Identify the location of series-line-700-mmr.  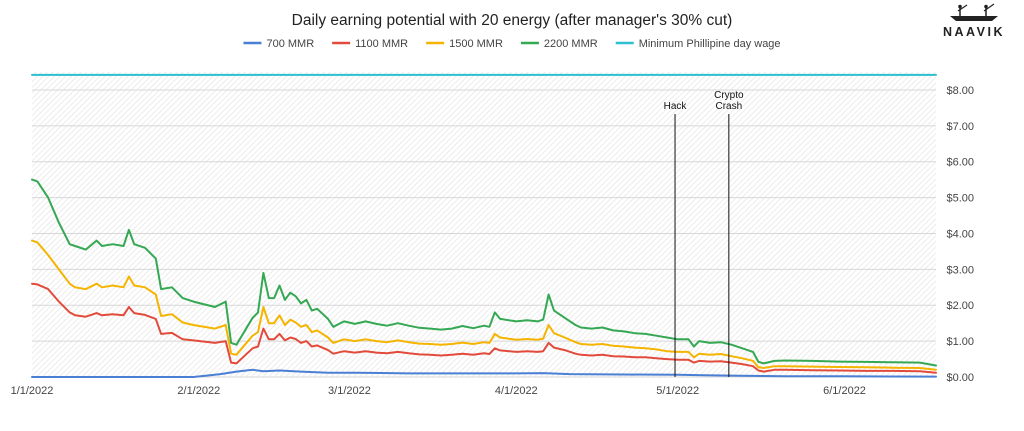
(484, 373).